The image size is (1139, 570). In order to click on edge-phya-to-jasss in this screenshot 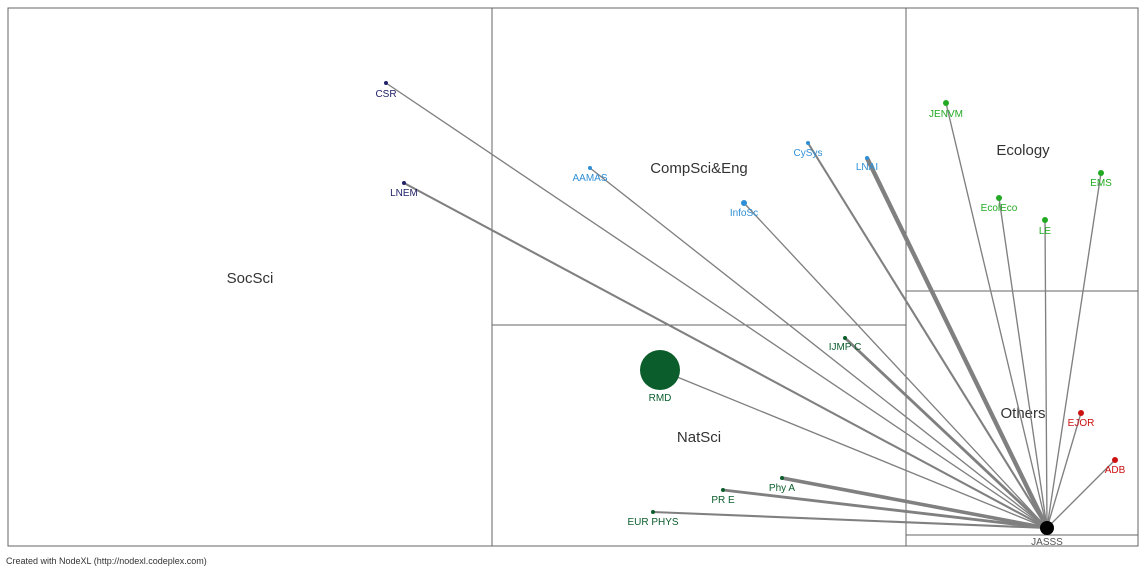, I will do `click(914, 503)`.